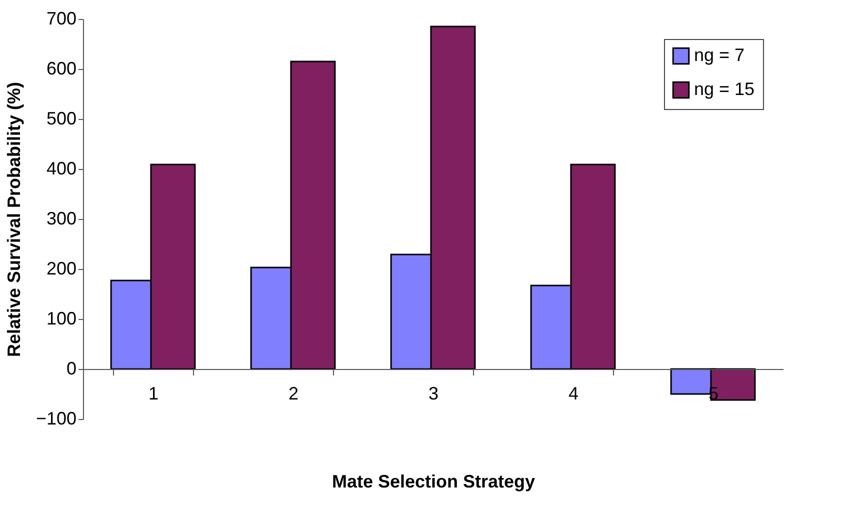 Image resolution: width=856 pixels, height=513 pixels. What do you see at coordinates (61, 318) in the screenshot?
I see `y-tick-label: 100` at bounding box center [61, 318].